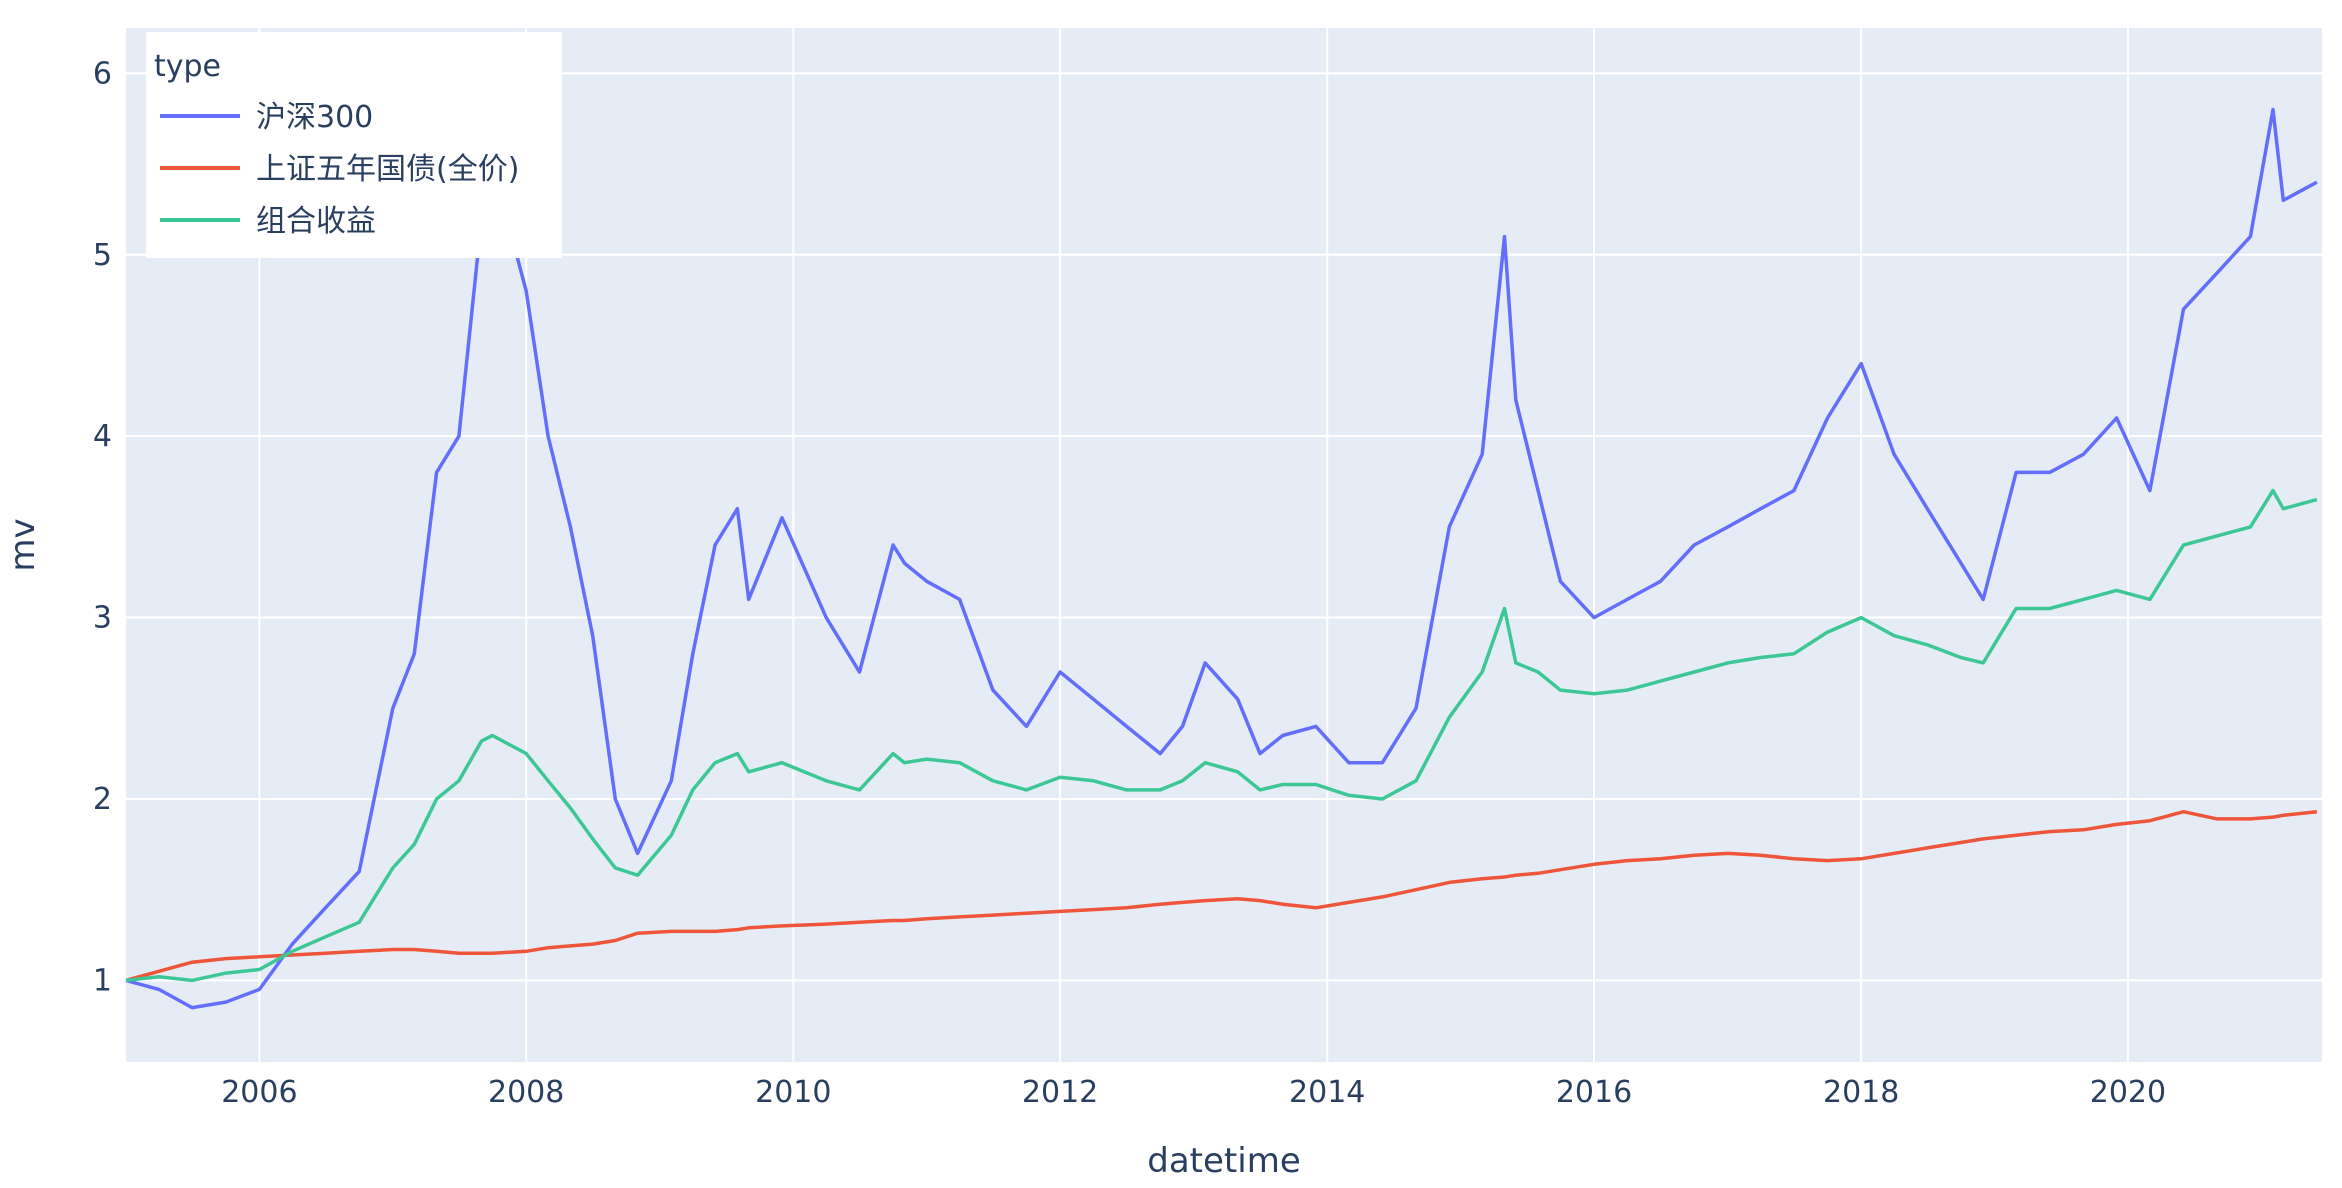  What do you see at coordinates (102, 527) in the screenshot?
I see `y-axis-ticks: 1 2 3 4 5 6` at bounding box center [102, 527].